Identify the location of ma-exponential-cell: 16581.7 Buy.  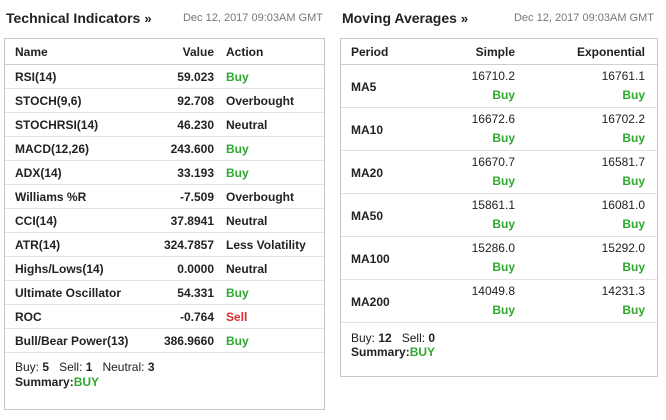
(586, 172).